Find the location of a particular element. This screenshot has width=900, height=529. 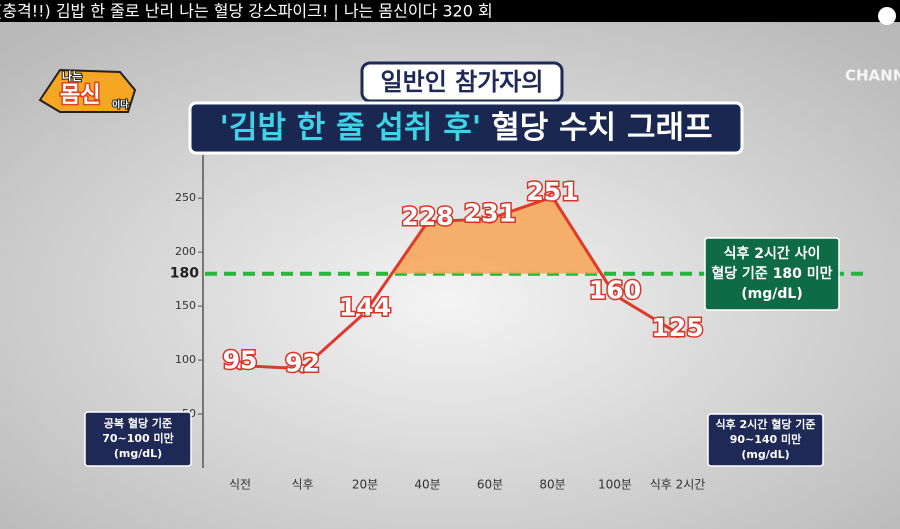

x-tick-label: 식전 is located at coordinates (240, 485).